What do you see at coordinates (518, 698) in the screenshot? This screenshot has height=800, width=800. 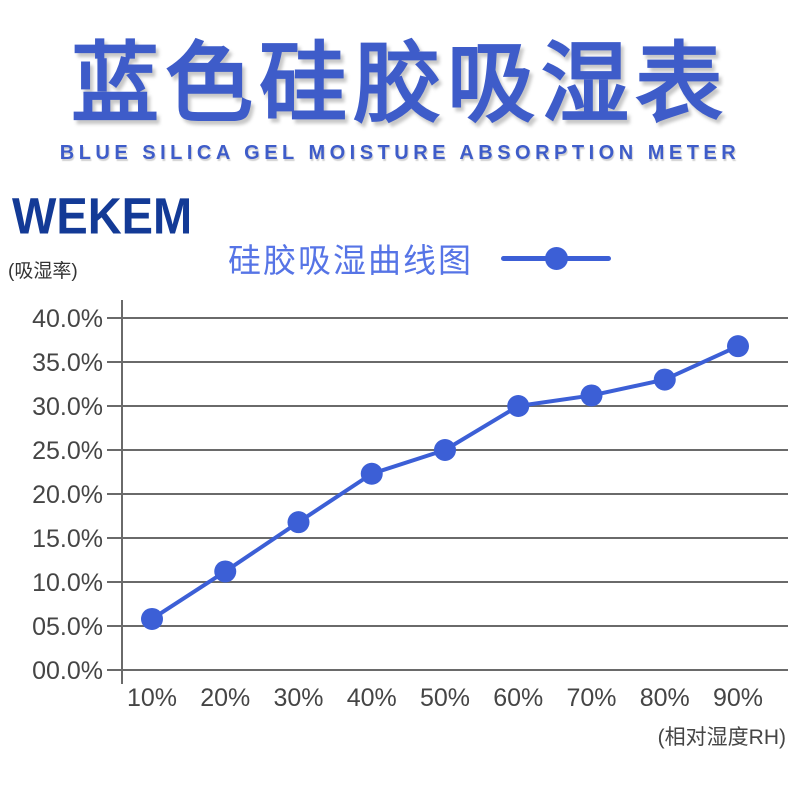 I see `x-tick-label: 60%` at bounding box center [518, 698].